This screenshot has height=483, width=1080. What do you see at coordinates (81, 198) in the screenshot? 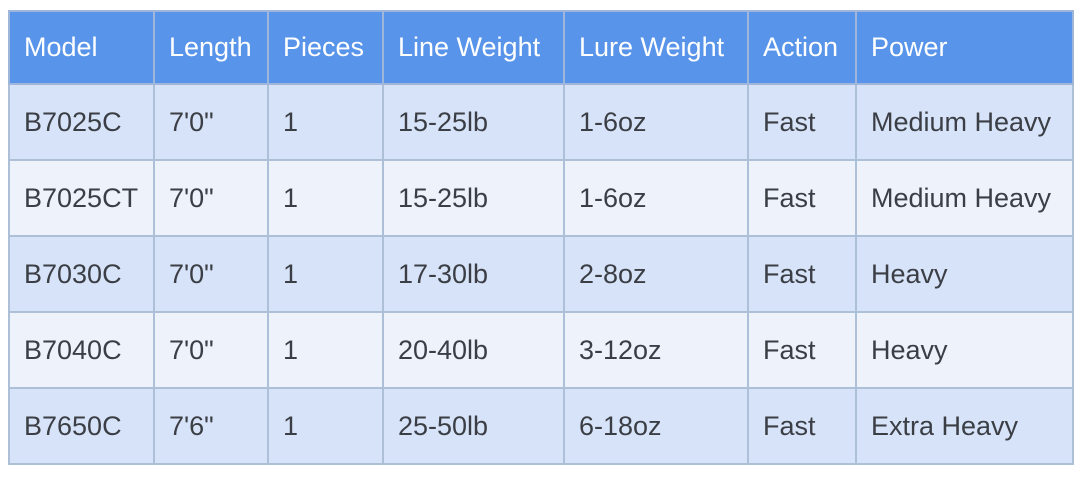
I see `cell-model: B7025CT` at bounding box center [81, 198].